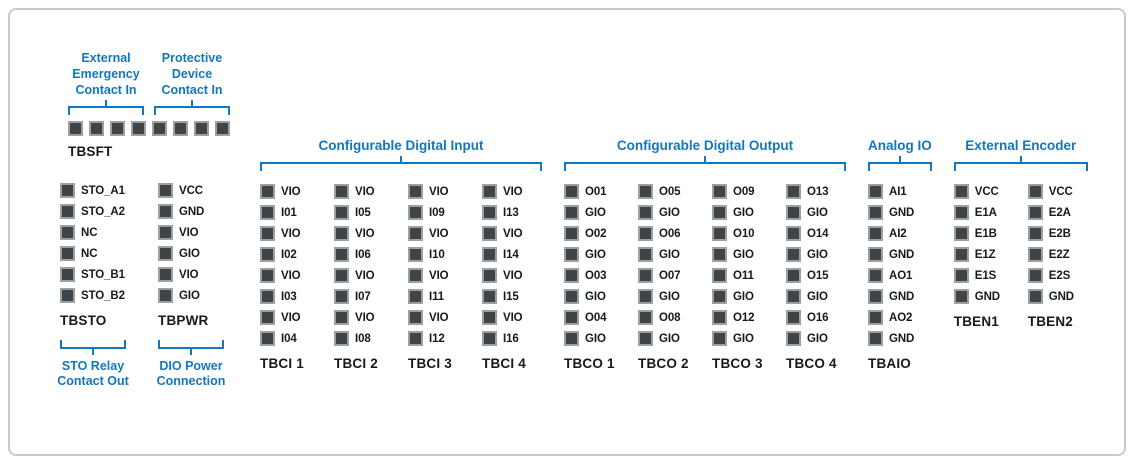  What do you see at coordinates (899, 160) in the screenshot?
I see `bracket-tick` at bounding box center [899, 160].